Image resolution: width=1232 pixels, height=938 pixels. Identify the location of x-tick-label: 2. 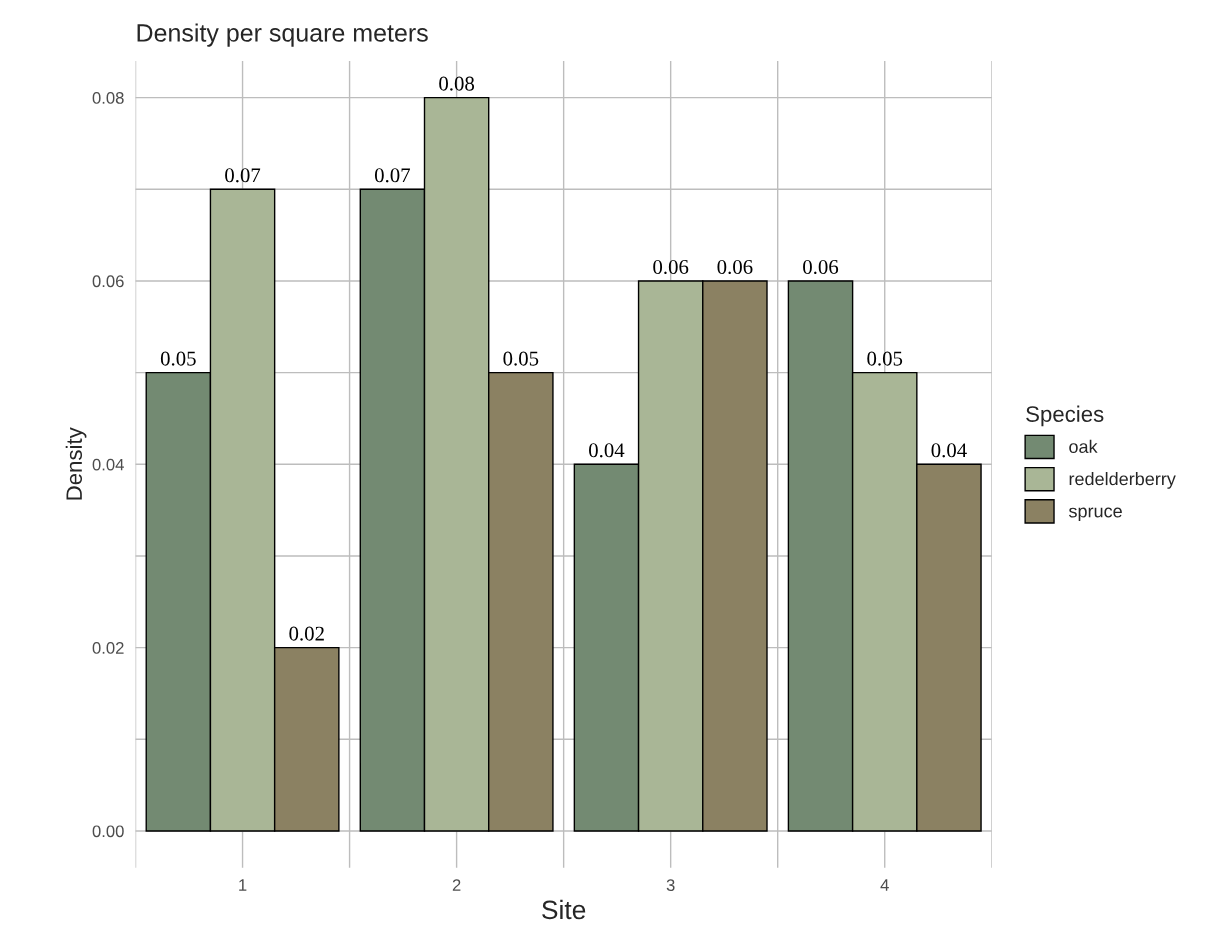
(456, 885).